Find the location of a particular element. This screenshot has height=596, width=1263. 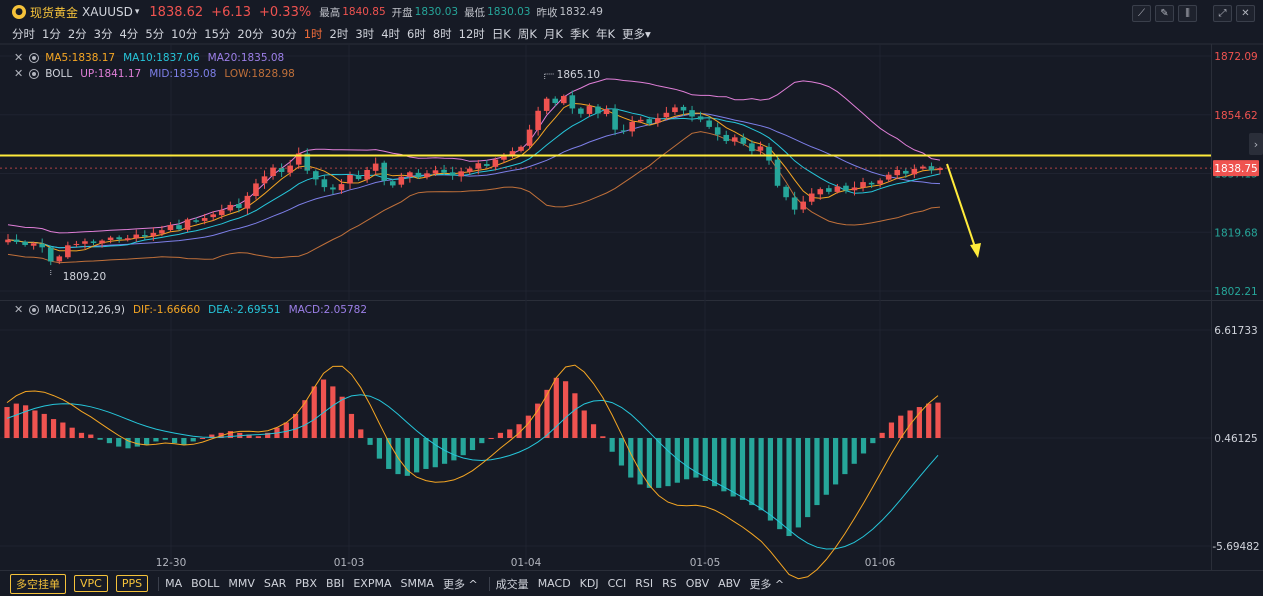

timeframe-20: 季K is located at coordinates (579, 34).